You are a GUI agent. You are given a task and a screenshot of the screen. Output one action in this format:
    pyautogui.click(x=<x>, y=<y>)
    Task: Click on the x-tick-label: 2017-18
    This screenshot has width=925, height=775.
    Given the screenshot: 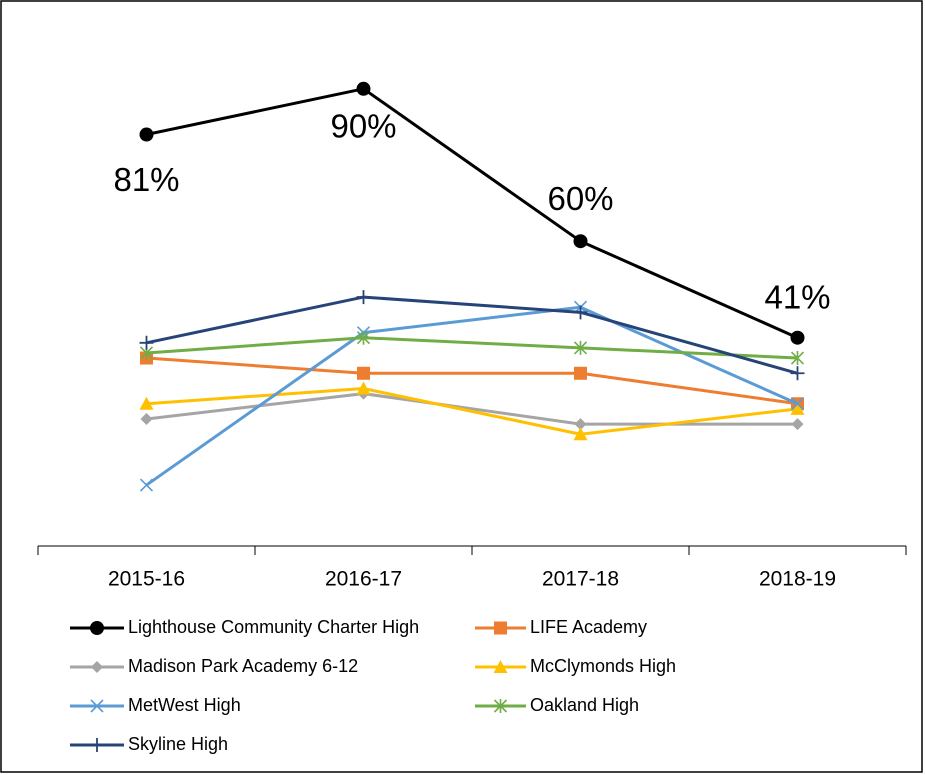 What is the action you would take?
    pyautogui.click(x=580, y=579)
    